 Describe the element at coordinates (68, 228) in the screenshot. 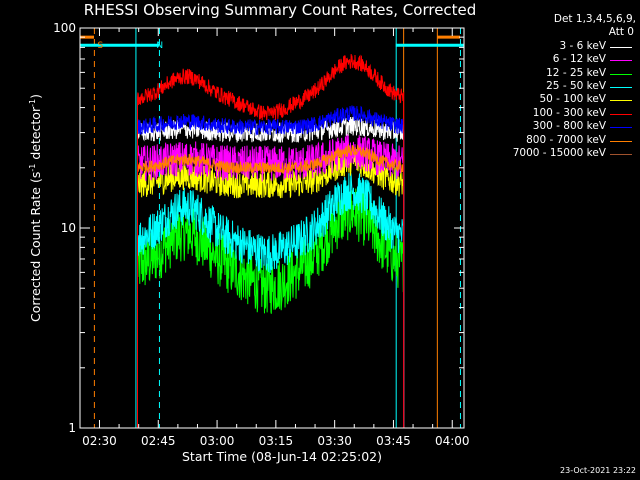

I see `y-tick-label-10: 10` at that location.